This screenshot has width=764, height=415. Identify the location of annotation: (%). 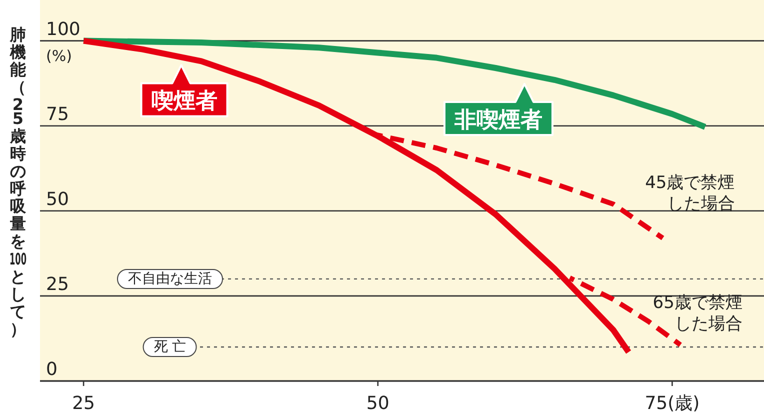
(59, 55).